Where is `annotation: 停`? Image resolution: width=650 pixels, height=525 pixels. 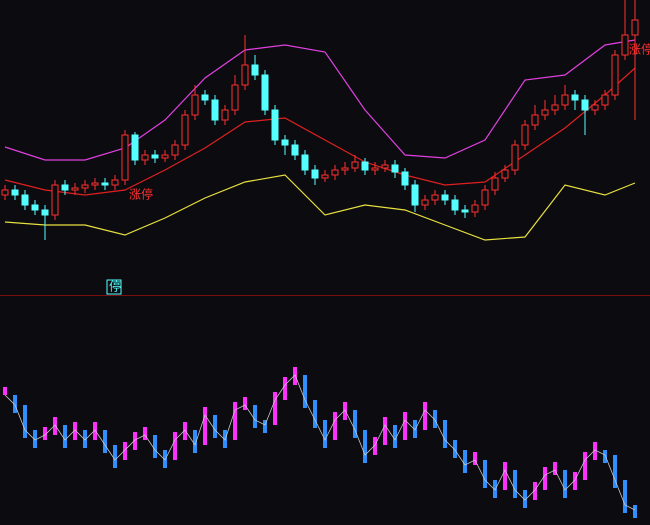
annotation: 停 is located at coordinates (115, 286).